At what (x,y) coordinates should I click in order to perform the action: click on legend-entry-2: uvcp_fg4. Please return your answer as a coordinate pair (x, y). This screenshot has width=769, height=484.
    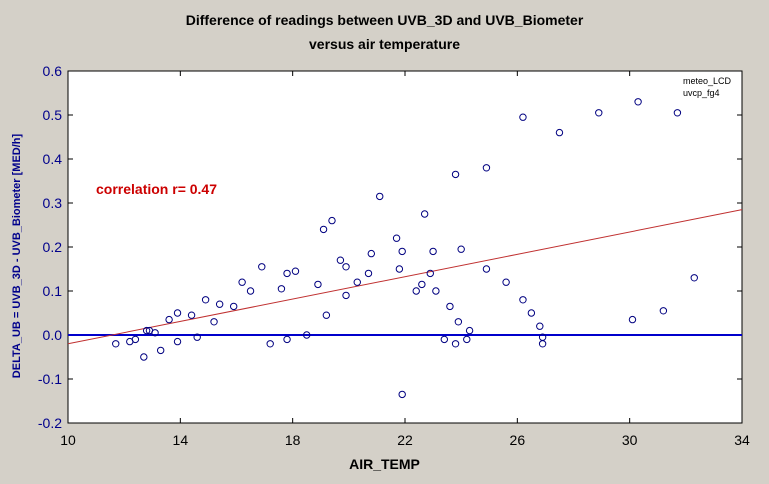
    Looking at the image, I should click on (701, 93).